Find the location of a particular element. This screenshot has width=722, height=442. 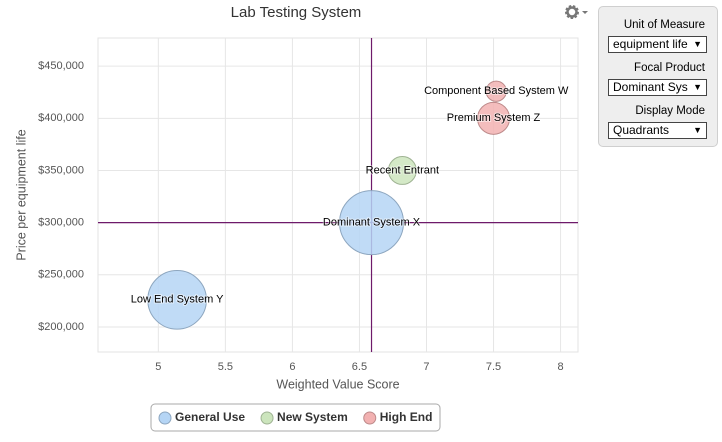

y-tick-label: $450,000 is located at coordinates (61, 66).